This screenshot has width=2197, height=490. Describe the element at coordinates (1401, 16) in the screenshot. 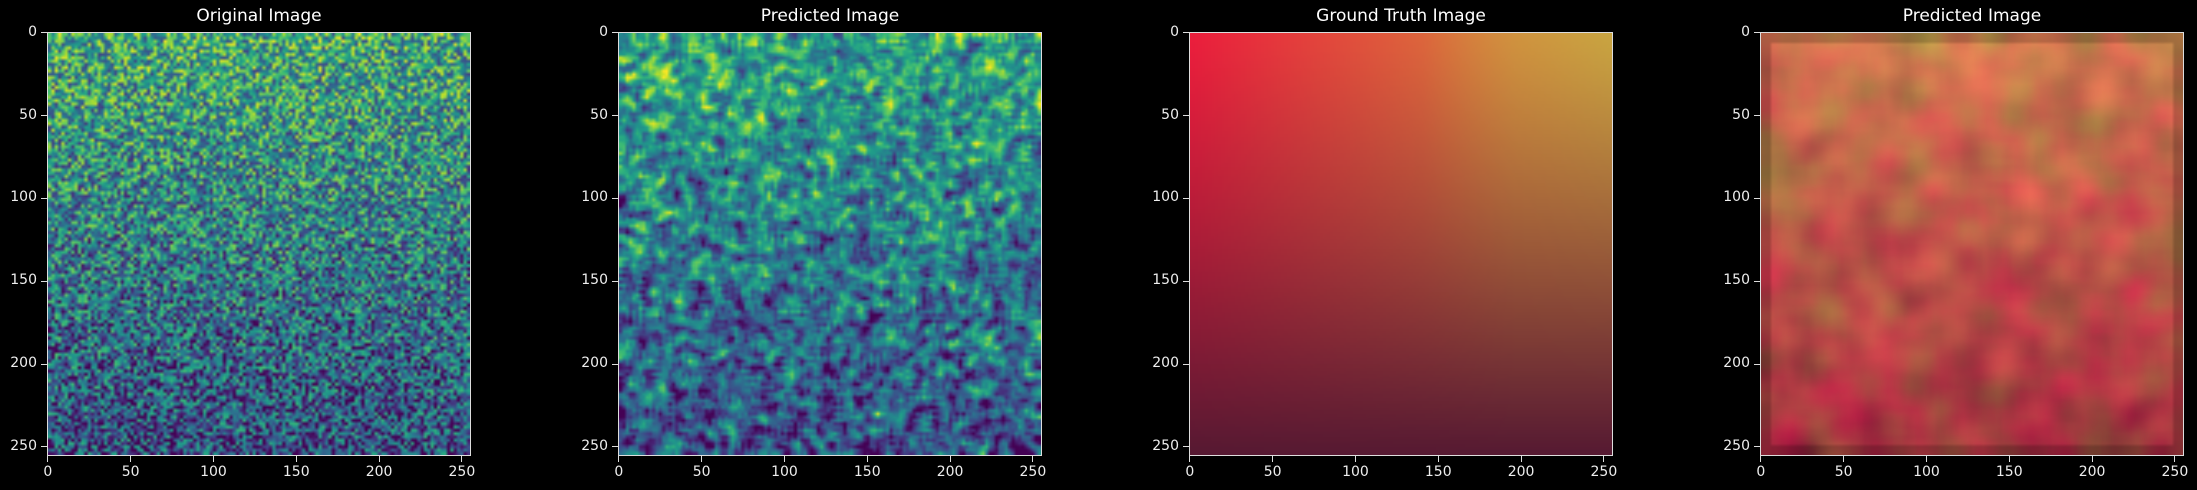

I see `panel-title: Ground Truth Image` at that location.